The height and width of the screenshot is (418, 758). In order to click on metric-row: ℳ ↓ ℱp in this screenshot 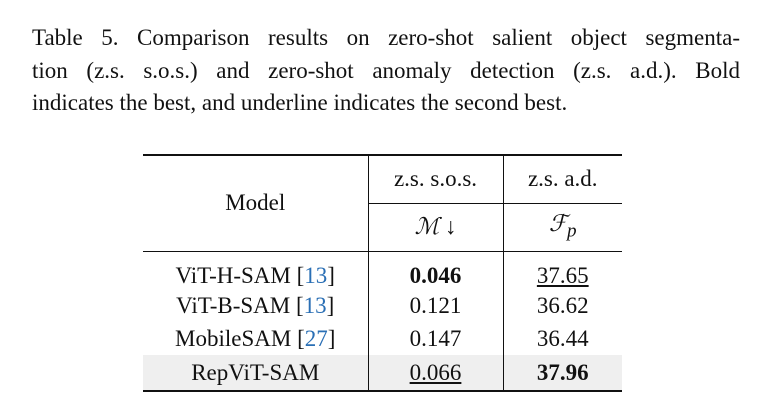, I will do `click(382, 227)`.